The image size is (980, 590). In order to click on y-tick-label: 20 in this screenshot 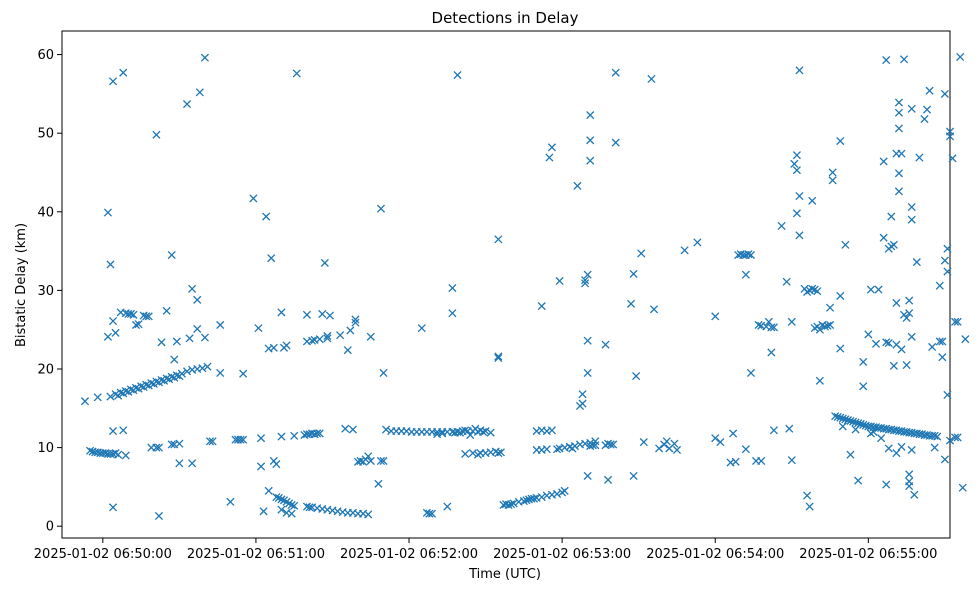, I will do `click(45, 370)`.